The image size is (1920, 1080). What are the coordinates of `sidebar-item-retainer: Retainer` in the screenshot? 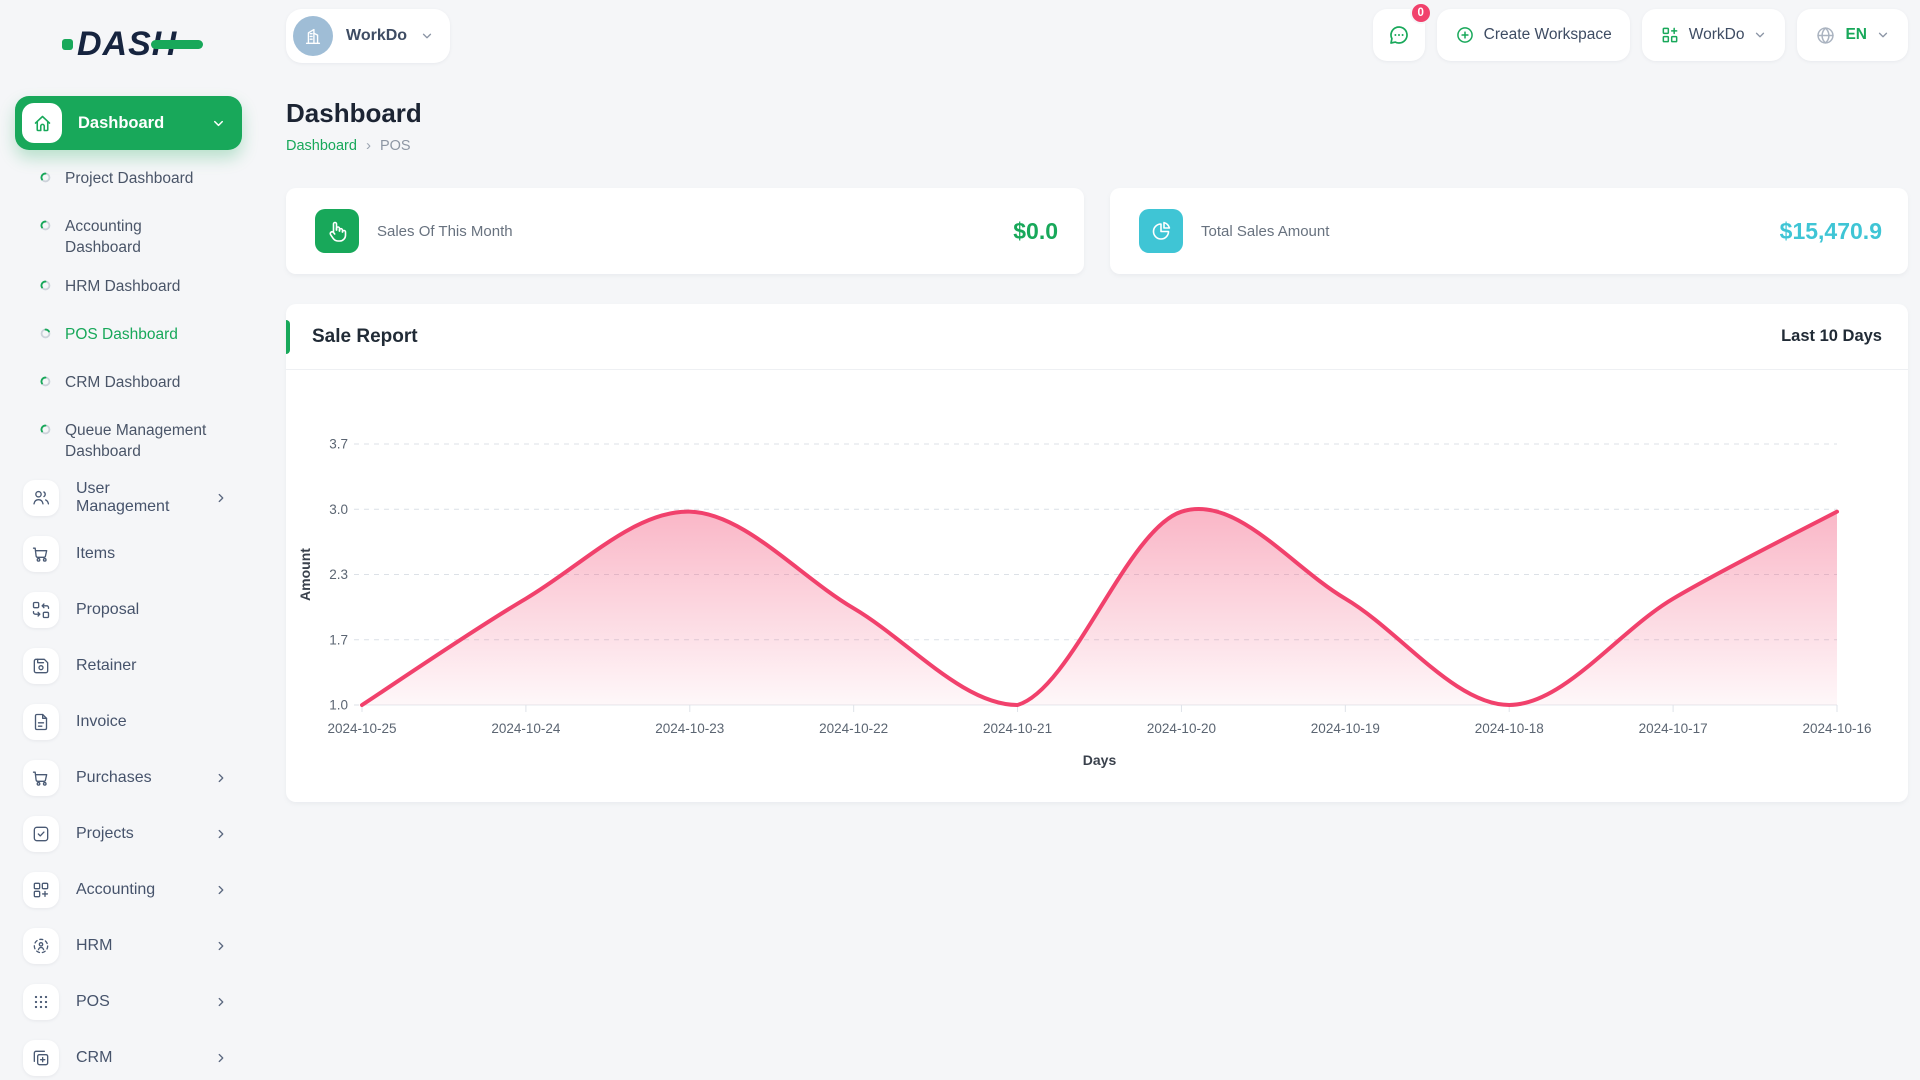 It's located at (144, 666).